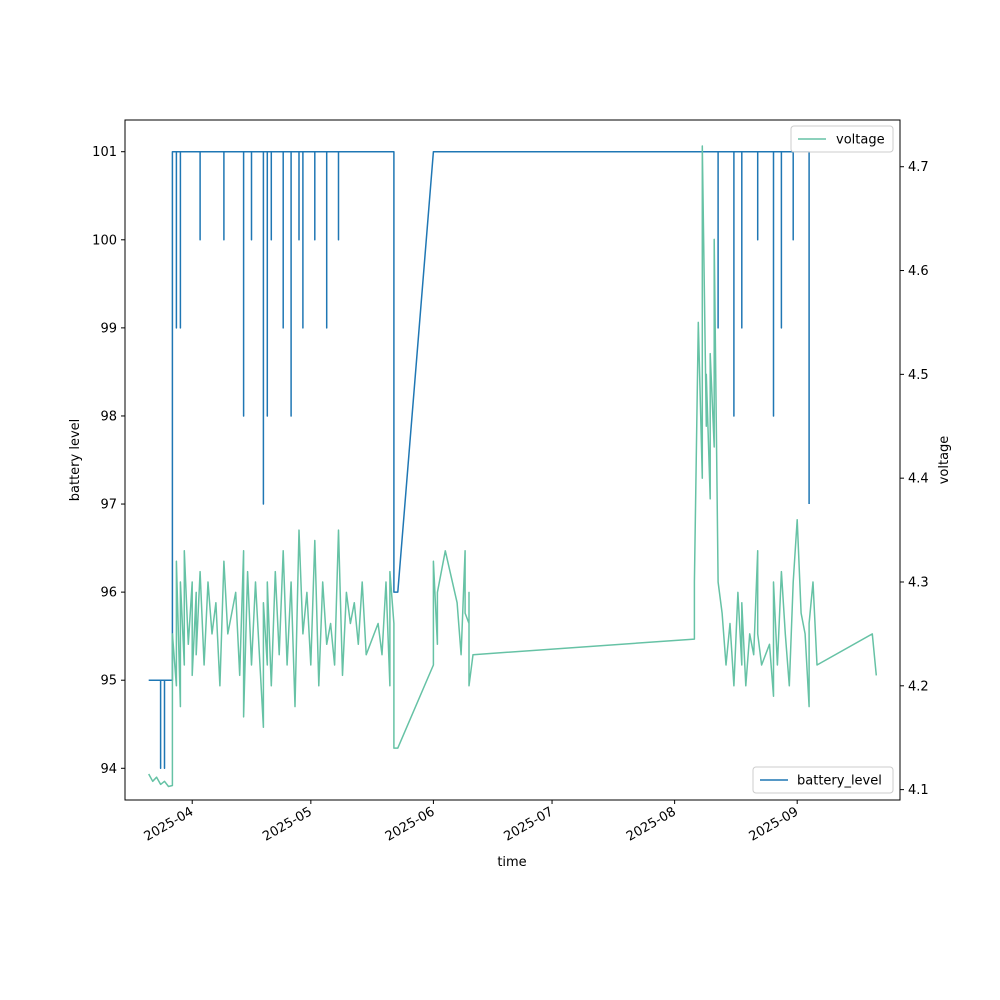 The width and height of the screenshot is (1000, 1000). Describe the element at coordinates (108, 505) in the screenshot. I see `left-y-tick-label: 97` at that location.